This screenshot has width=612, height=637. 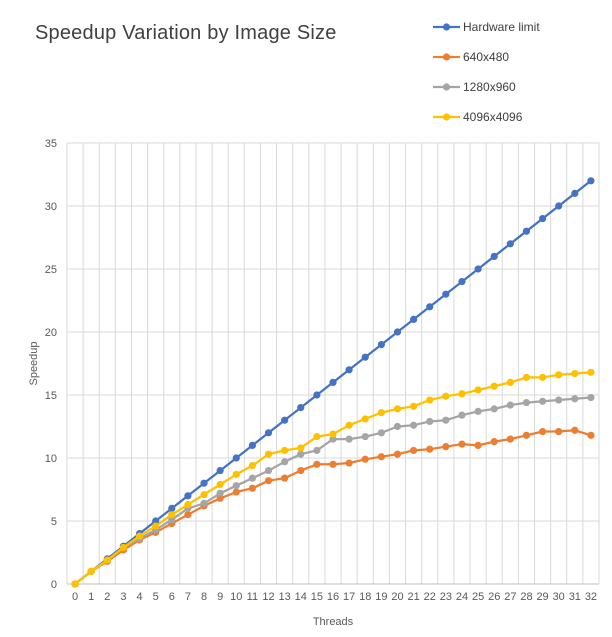 I want to click on x-tick-label: 18, so click(x=365, y=597).